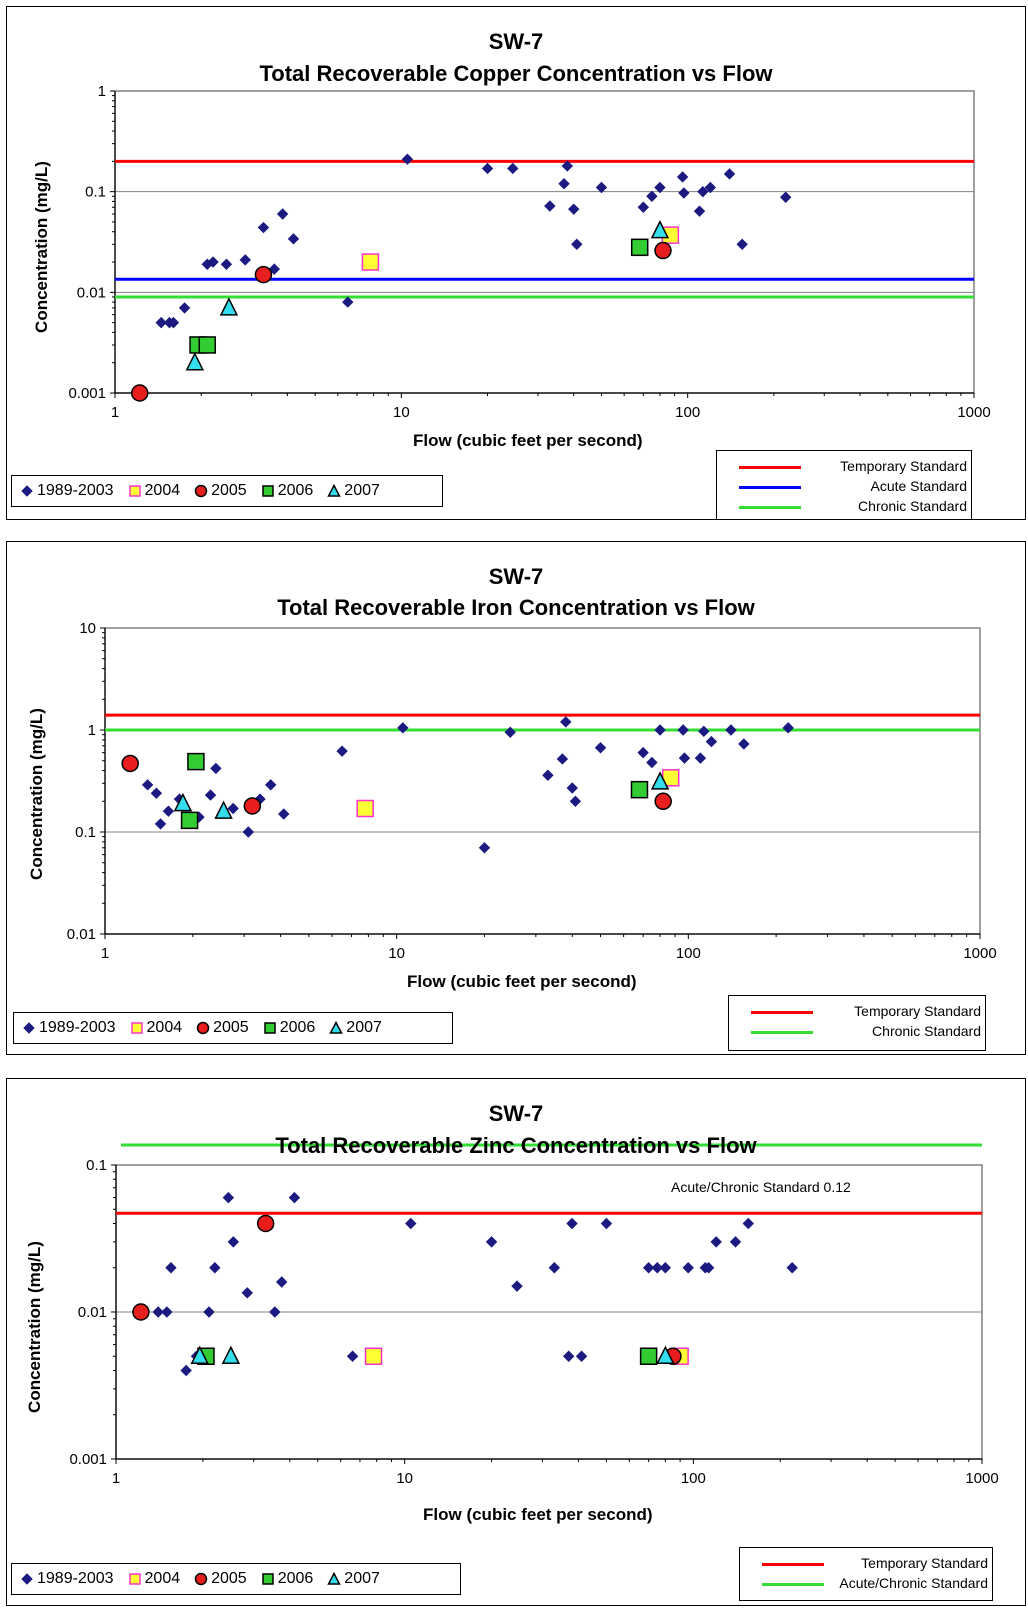 This screenshot has width=1028, height=1614. I want to click on iron-standards-legend: Temporary Standard Chronic Standard, so click(857, 1023).